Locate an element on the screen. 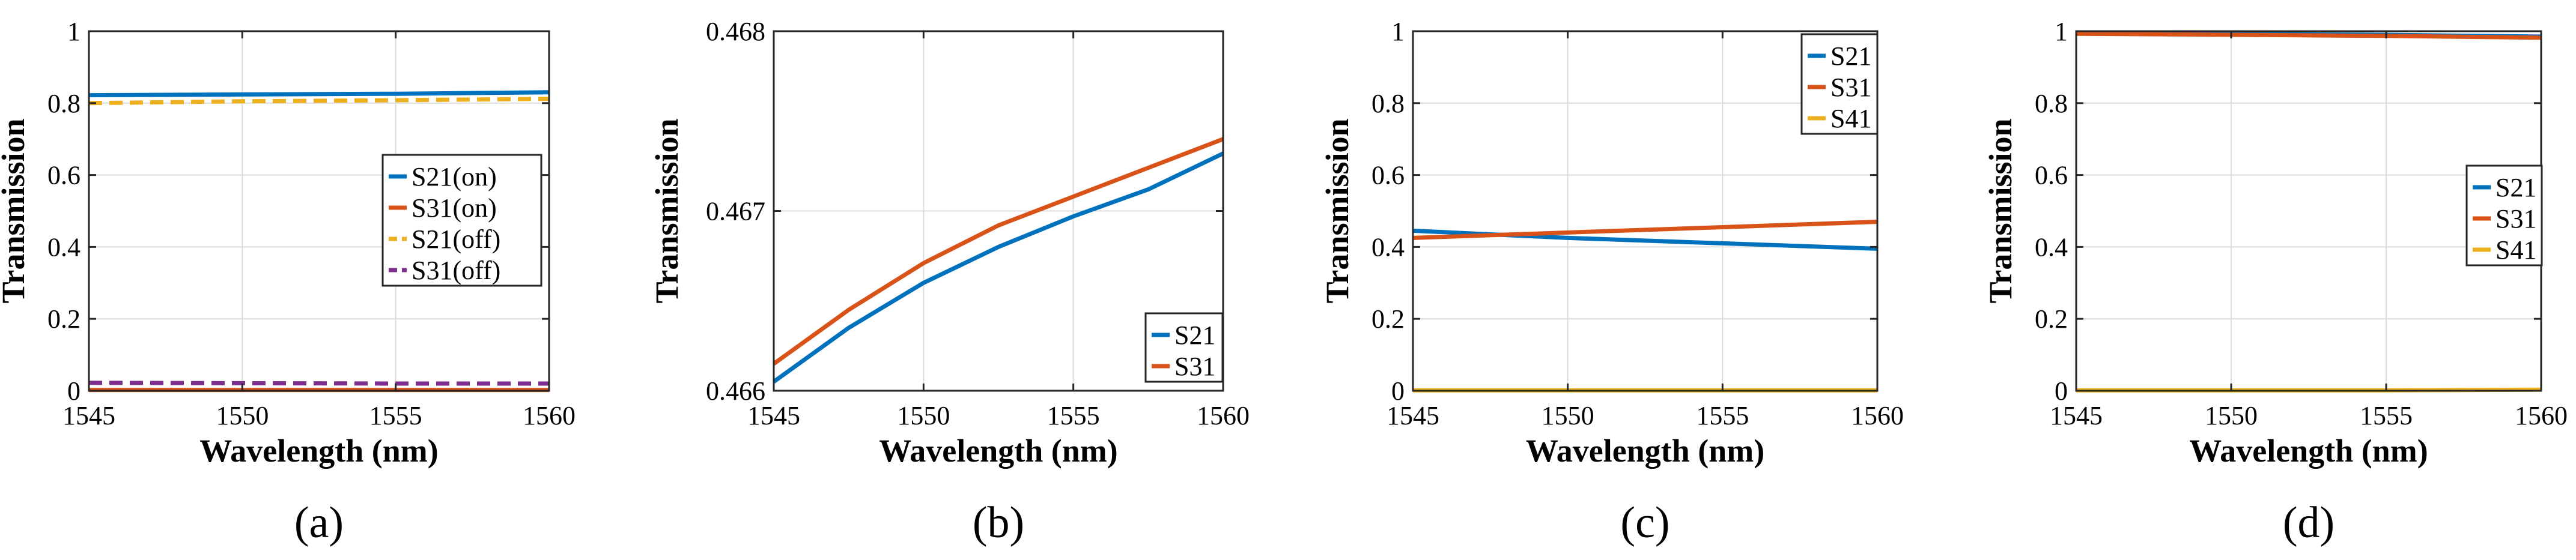 The height and width of the screenshot is (560, 2576). series-line-s21 is located at coordinates (998, 268).